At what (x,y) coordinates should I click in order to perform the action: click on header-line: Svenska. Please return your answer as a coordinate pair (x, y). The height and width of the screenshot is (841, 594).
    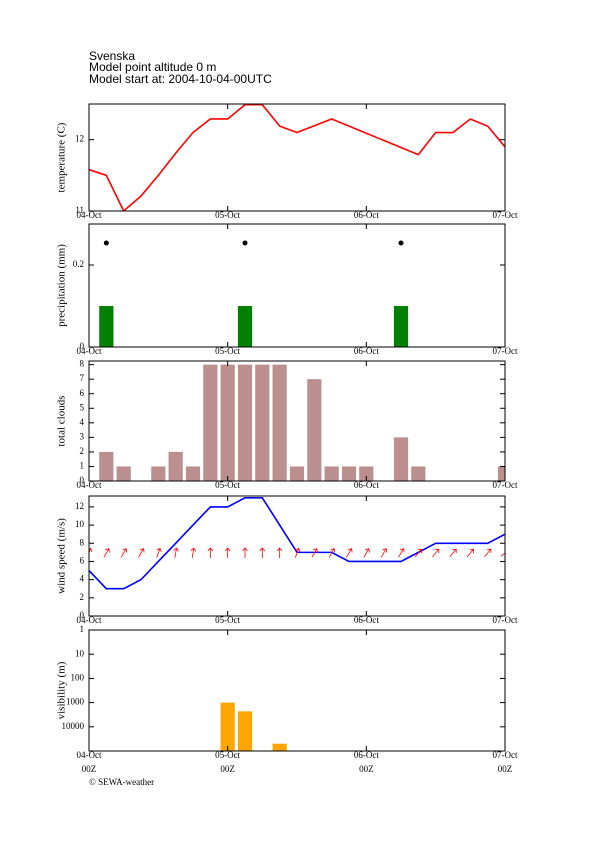
    Looking at the image, I should click on (112, 56).